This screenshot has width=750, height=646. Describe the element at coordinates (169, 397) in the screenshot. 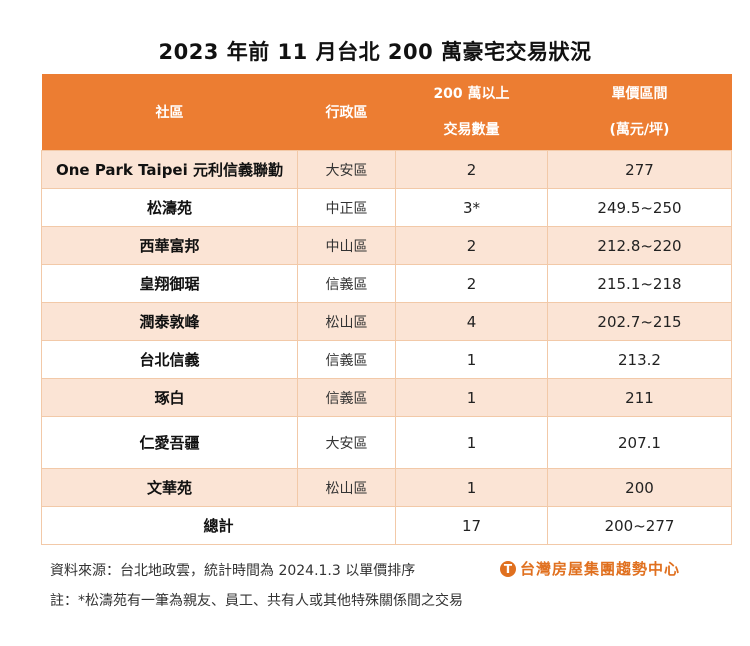

I see `community-name: 琢白` at that location.